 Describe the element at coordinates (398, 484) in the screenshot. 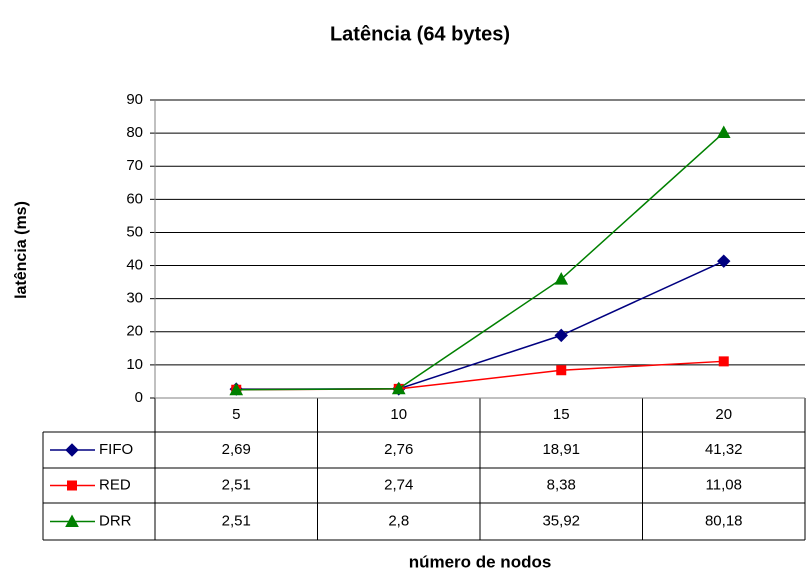

I see `table-value: 2,74` at that location.